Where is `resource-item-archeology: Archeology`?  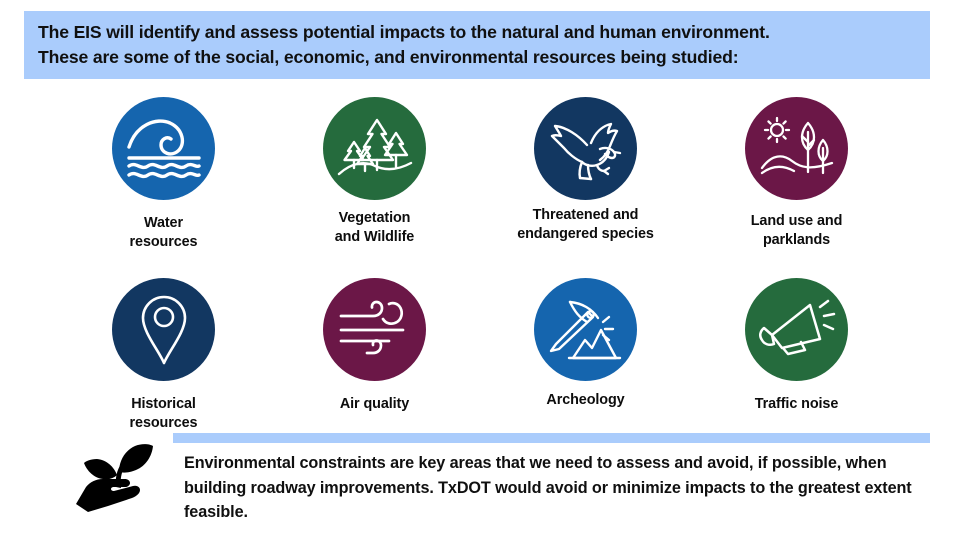
resource-item-archeology: Archeology is located at coordinates (585, 352).